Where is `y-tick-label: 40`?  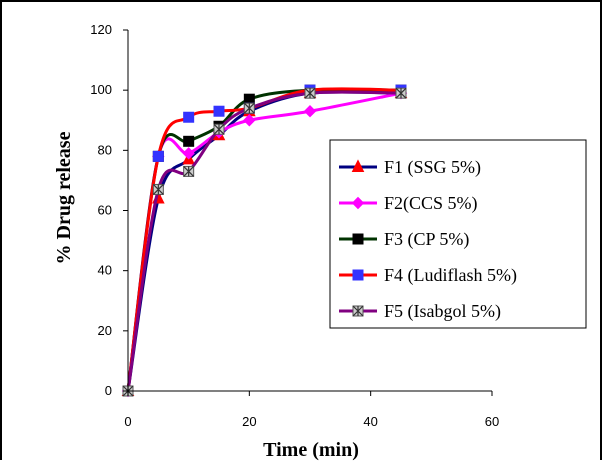
y-tick-label: 40 is located at coordinates (105, 270).